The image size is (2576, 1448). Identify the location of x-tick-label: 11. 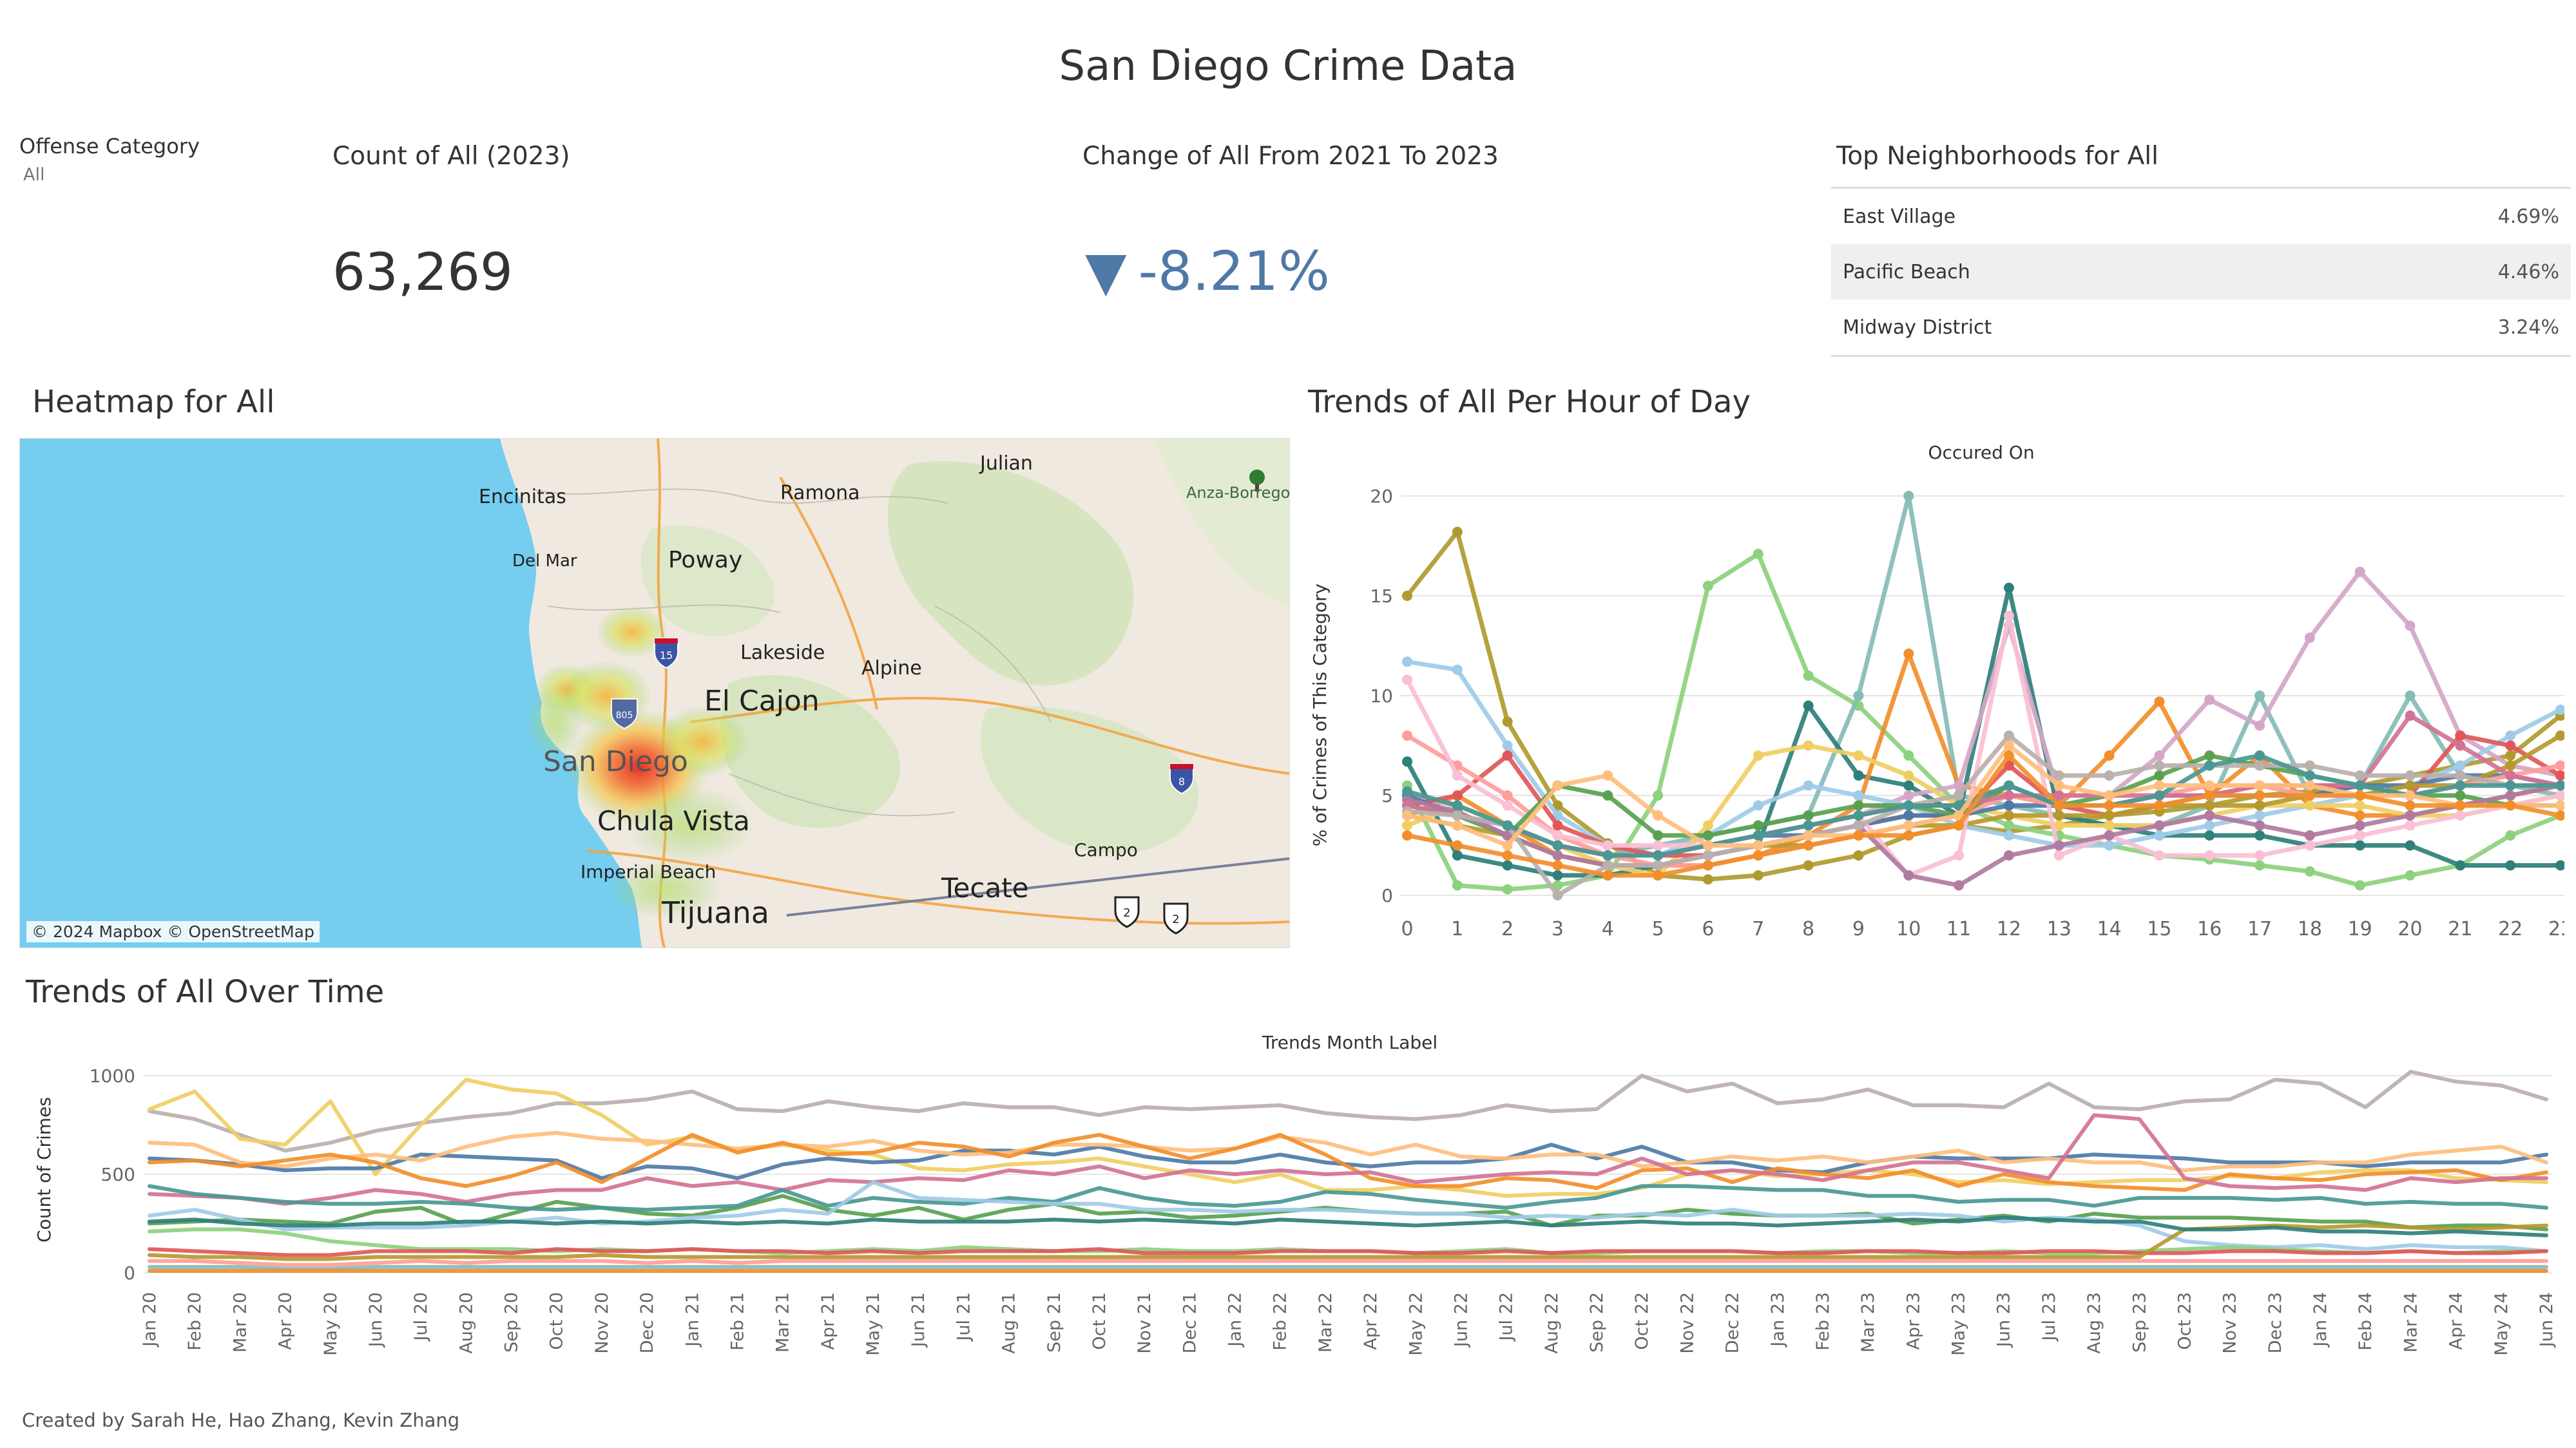
(1959, 929).